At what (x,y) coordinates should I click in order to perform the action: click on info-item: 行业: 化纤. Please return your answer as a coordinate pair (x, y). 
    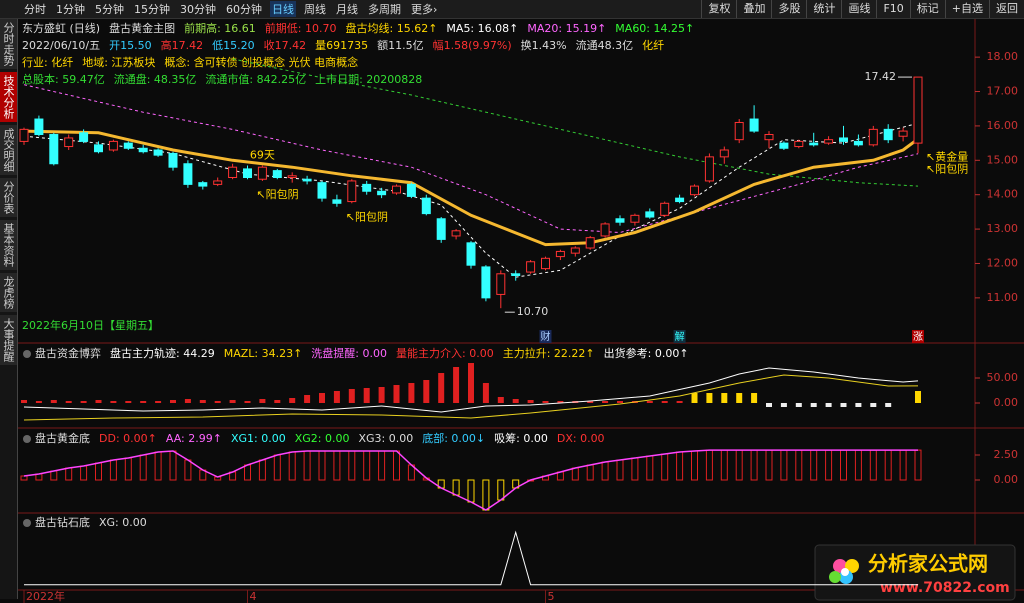
    Looking at the image, I should click on (47, 62).